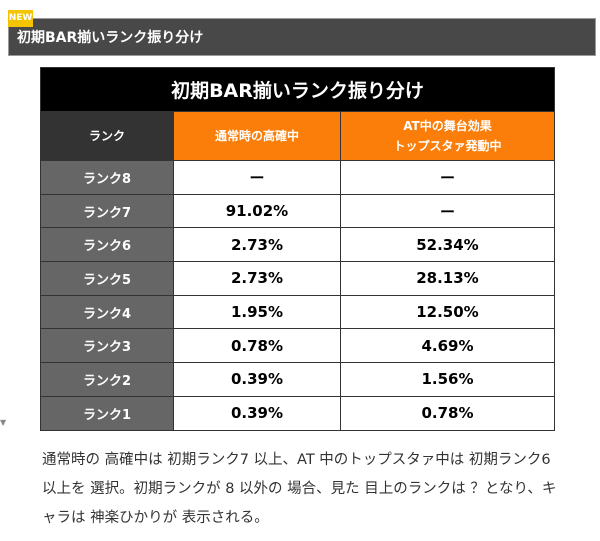  I want to click on header-normal: 通常時の高確中, so click(257, 136).